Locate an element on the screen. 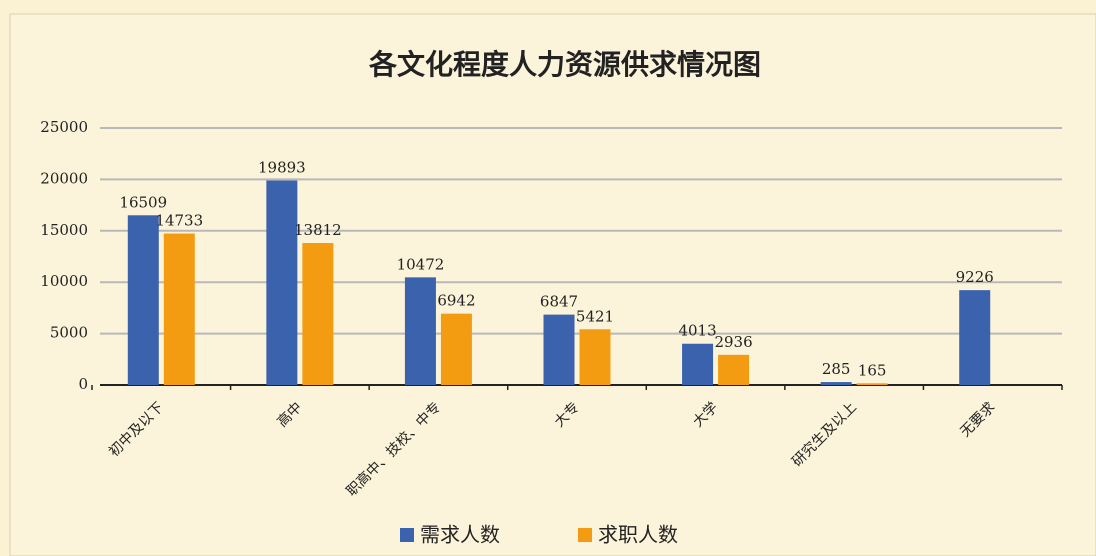 This screenshot has height=556, width=1096. data-label: 4013 is located at coordinates (697, 331).